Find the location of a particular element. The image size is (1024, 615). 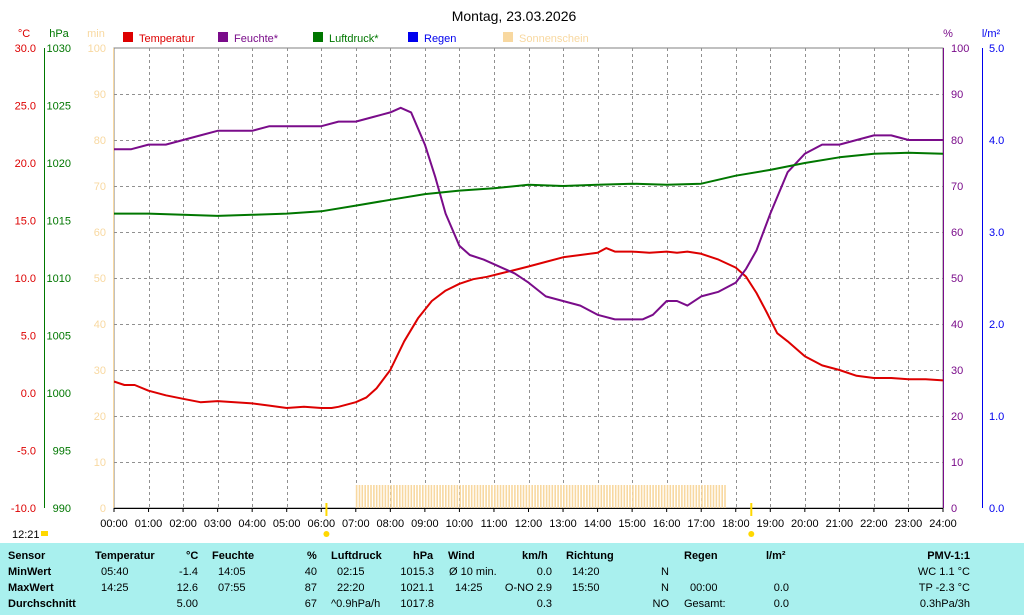

sun-tick-label: 80 is located at coordinates (100, 141).